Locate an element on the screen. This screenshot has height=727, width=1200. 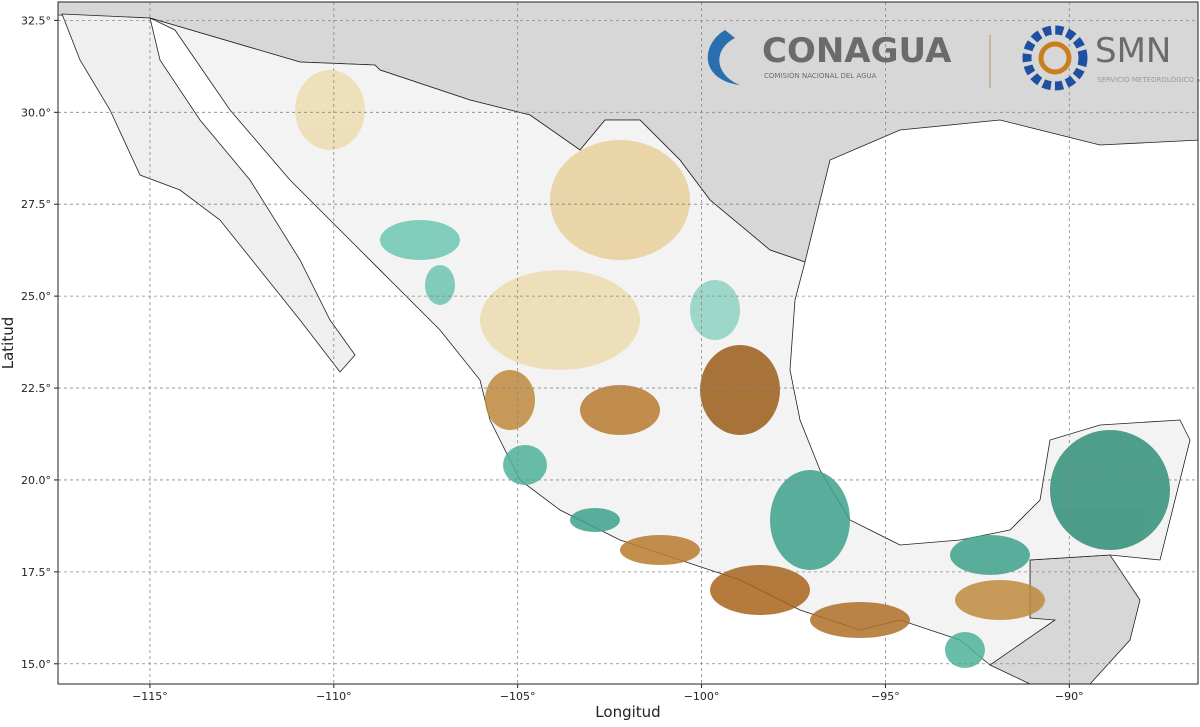
y-tick-label: 25.0° is located at coordinates (36, 296).